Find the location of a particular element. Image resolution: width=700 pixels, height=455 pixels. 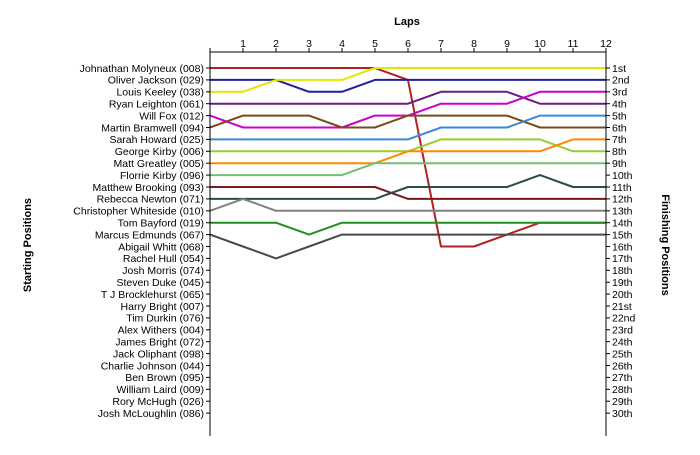

lap-label: 7 is located at coordinates (441, 44).